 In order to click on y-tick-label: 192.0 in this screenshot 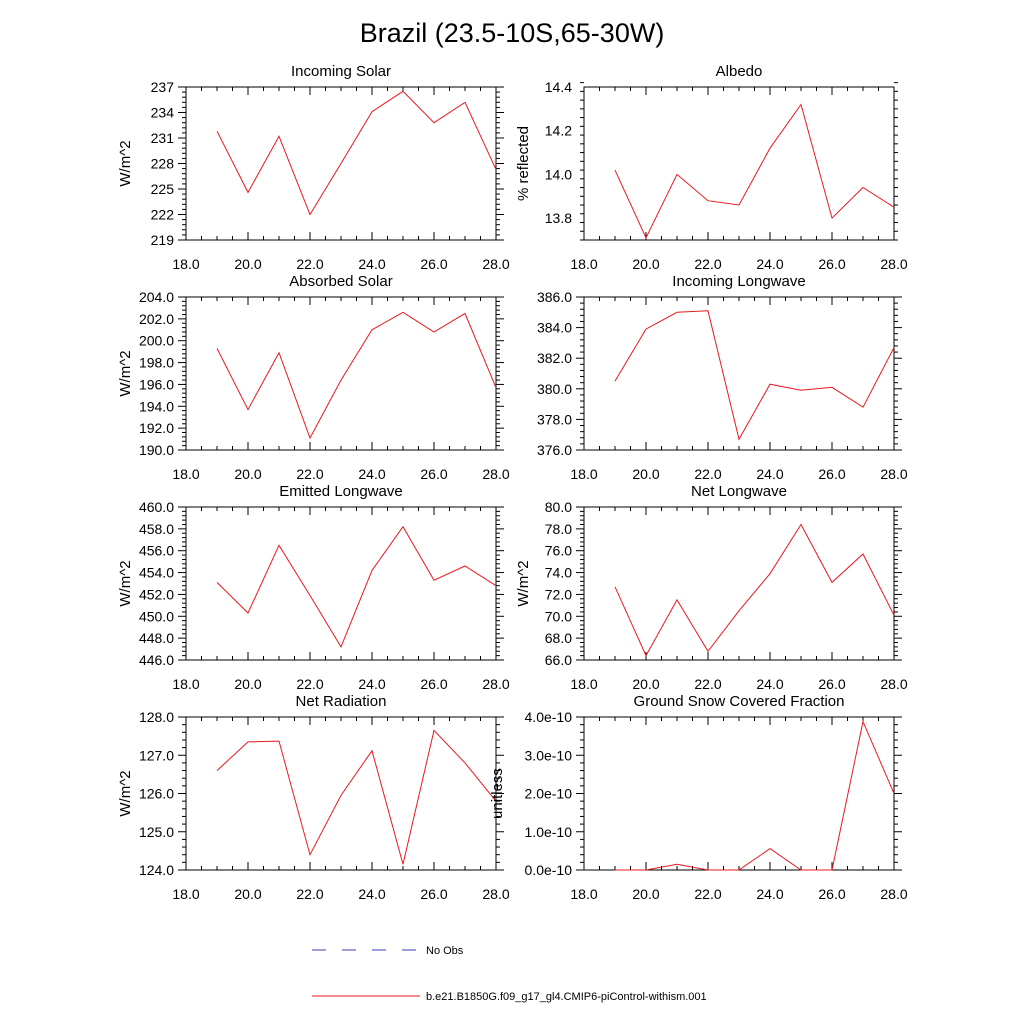, I will do `click(156, 428)`.